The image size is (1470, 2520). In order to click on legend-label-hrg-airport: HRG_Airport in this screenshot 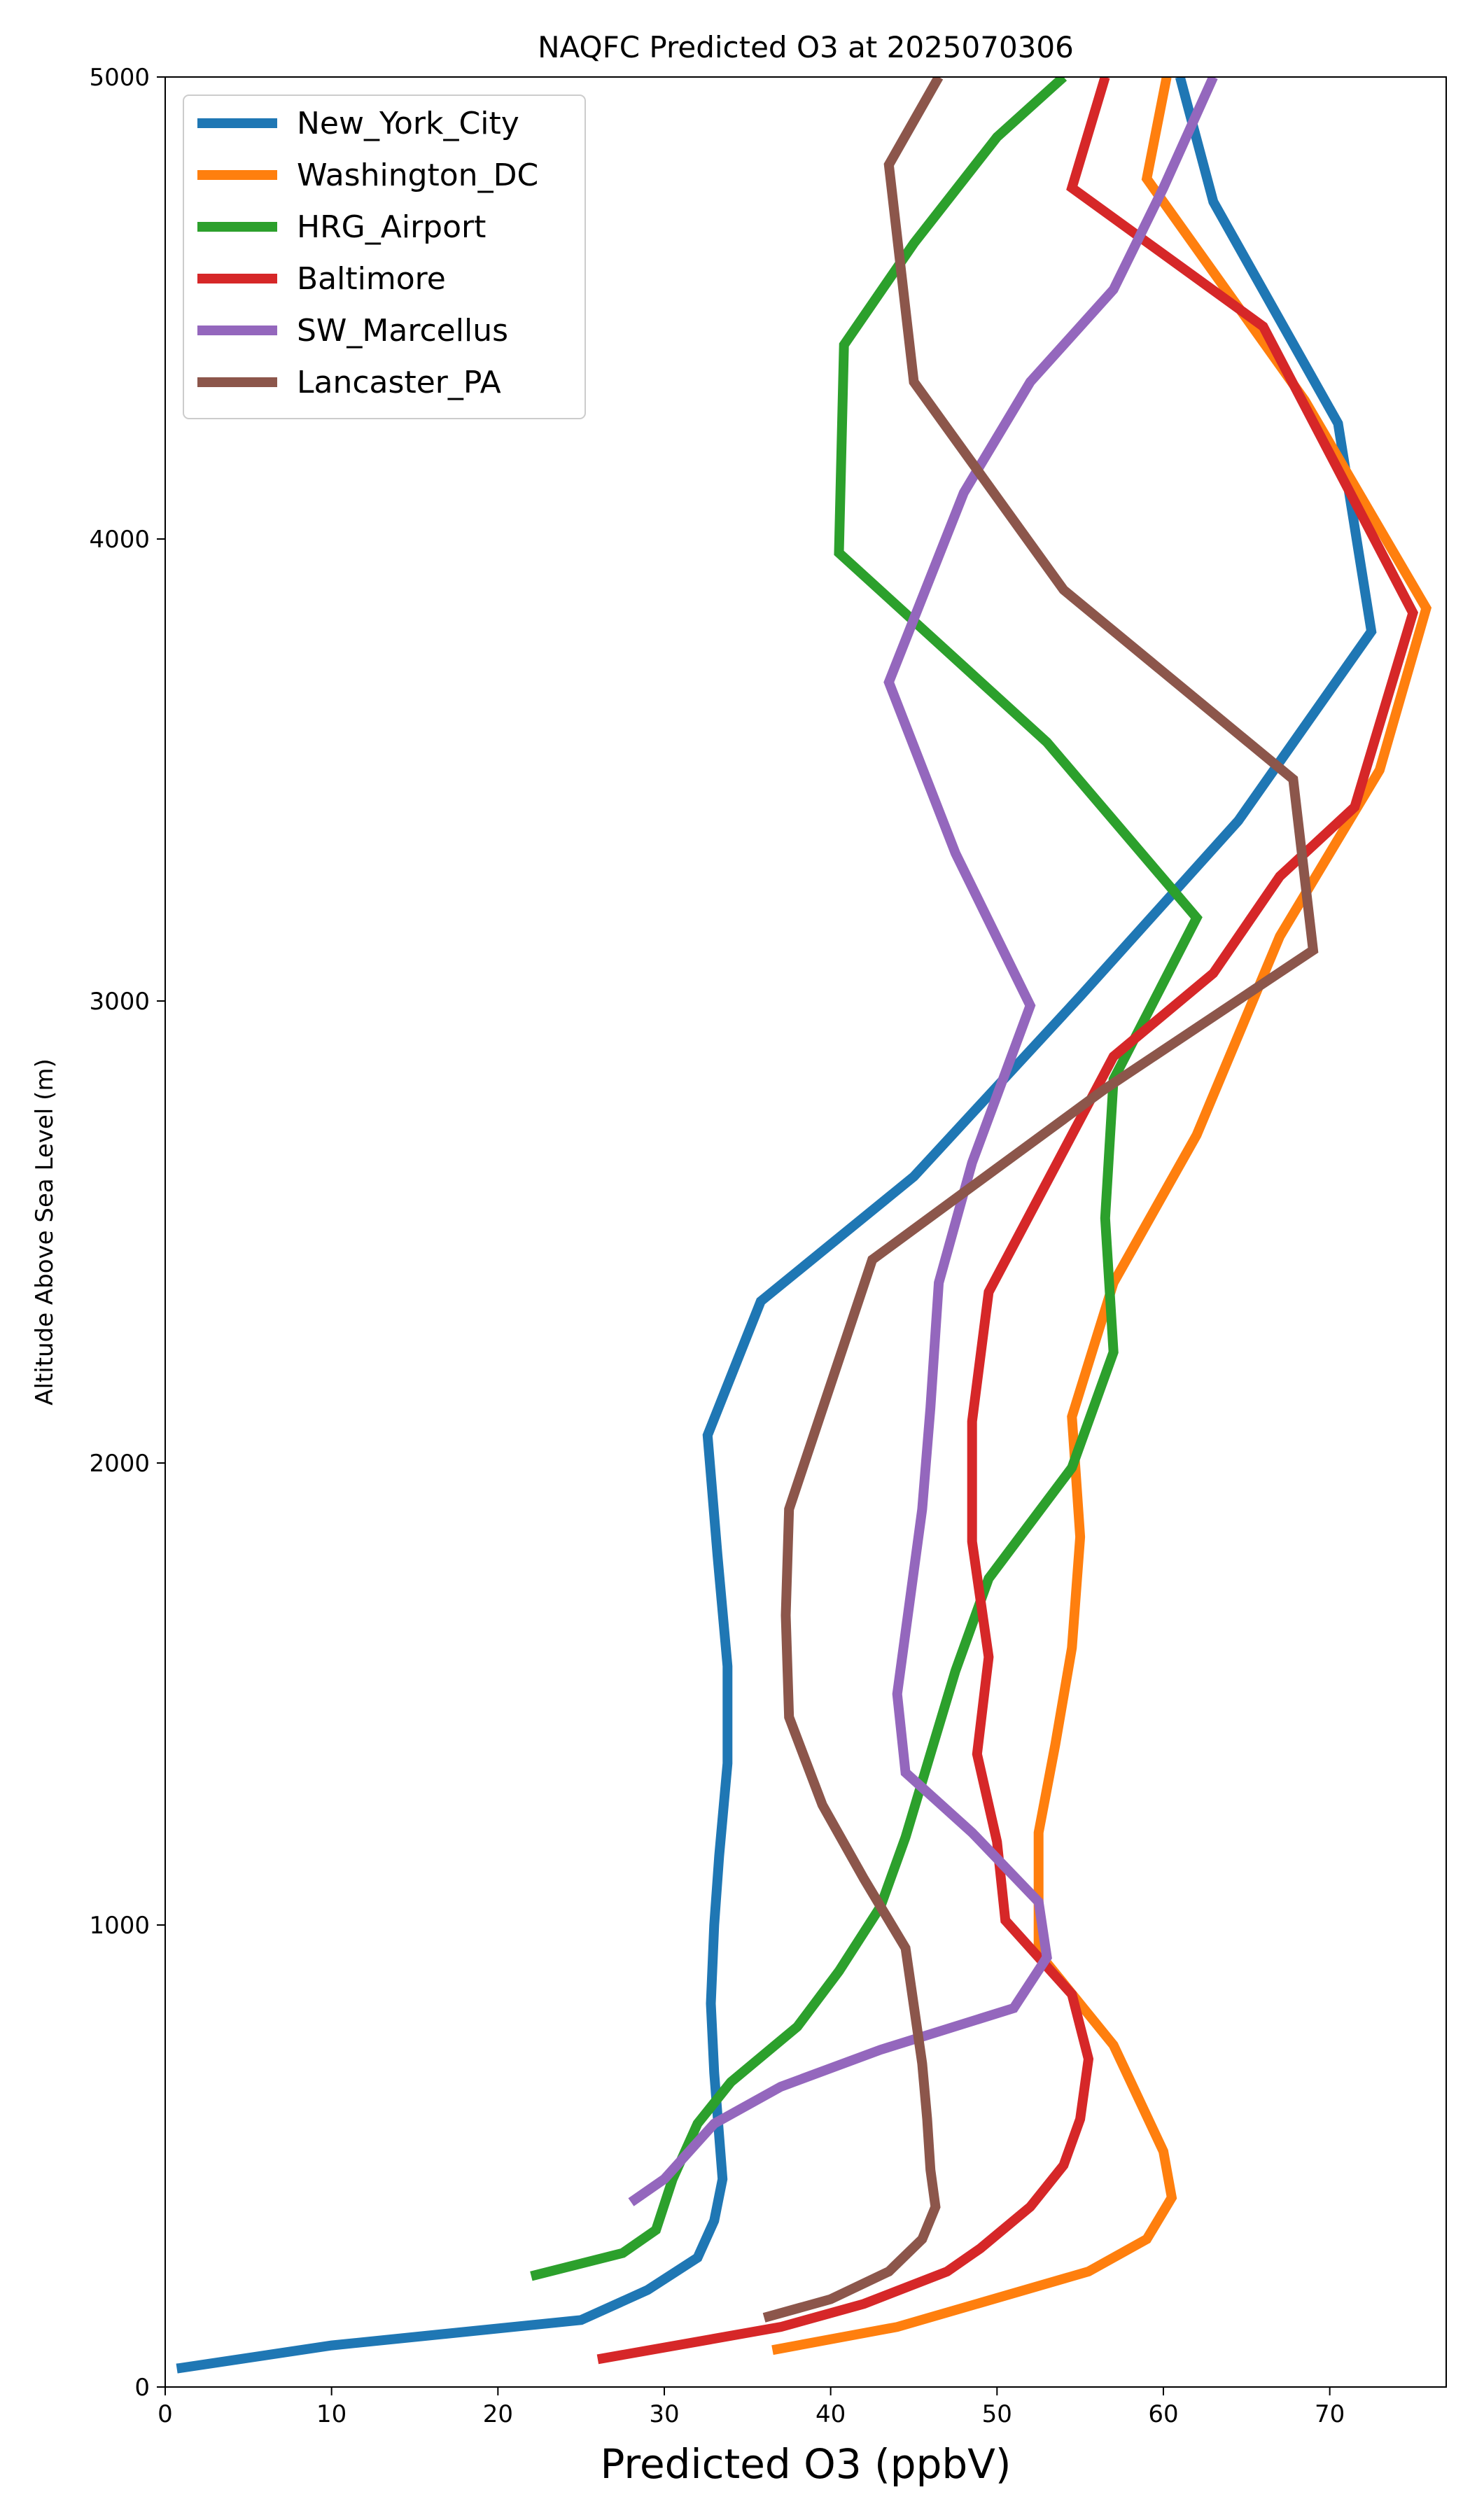, I will do `click(391, 227)`.